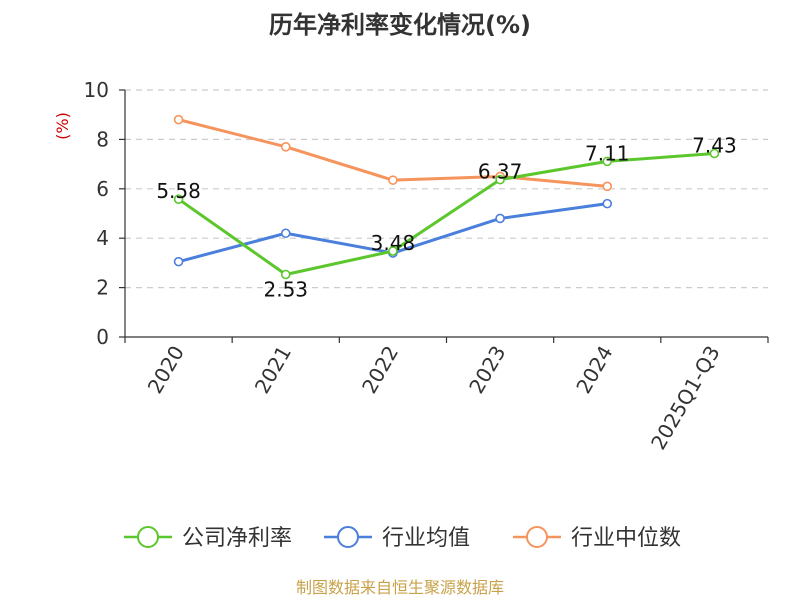  Describe the element at coordinates (62, 126) in the screenshot. I see `y-axis-unit: (%)` at that location.